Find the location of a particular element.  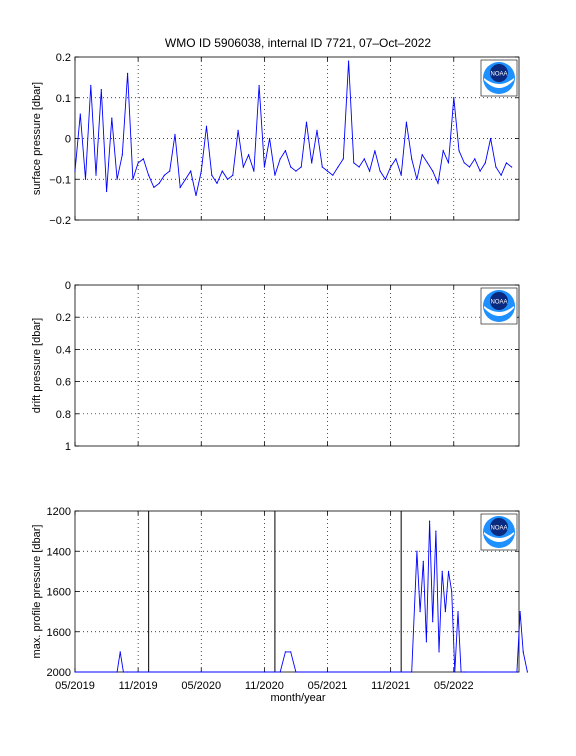

y-tick-label: 2000 is located at coordinates (59, 673).